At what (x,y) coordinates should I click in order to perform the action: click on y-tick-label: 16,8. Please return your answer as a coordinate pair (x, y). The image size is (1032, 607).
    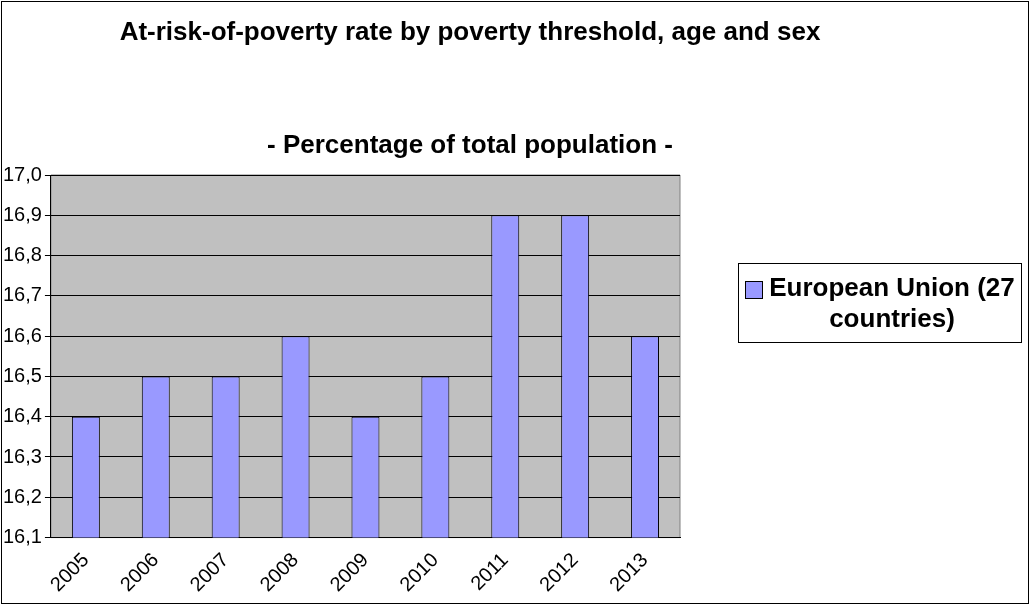
    Looking at the image, I should click on (22, 254).